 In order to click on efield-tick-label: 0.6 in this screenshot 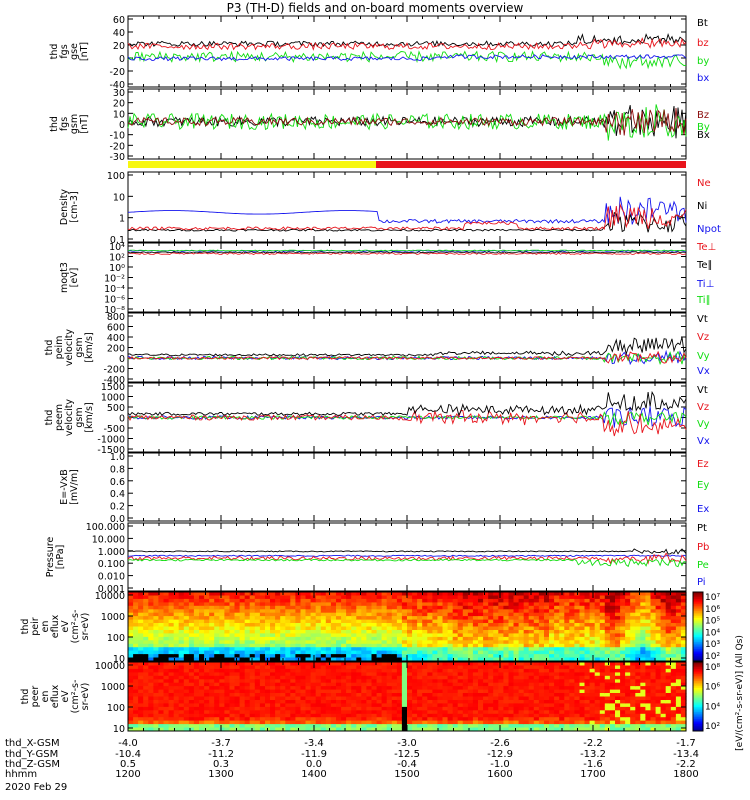, I will do `click(117, 482)`.